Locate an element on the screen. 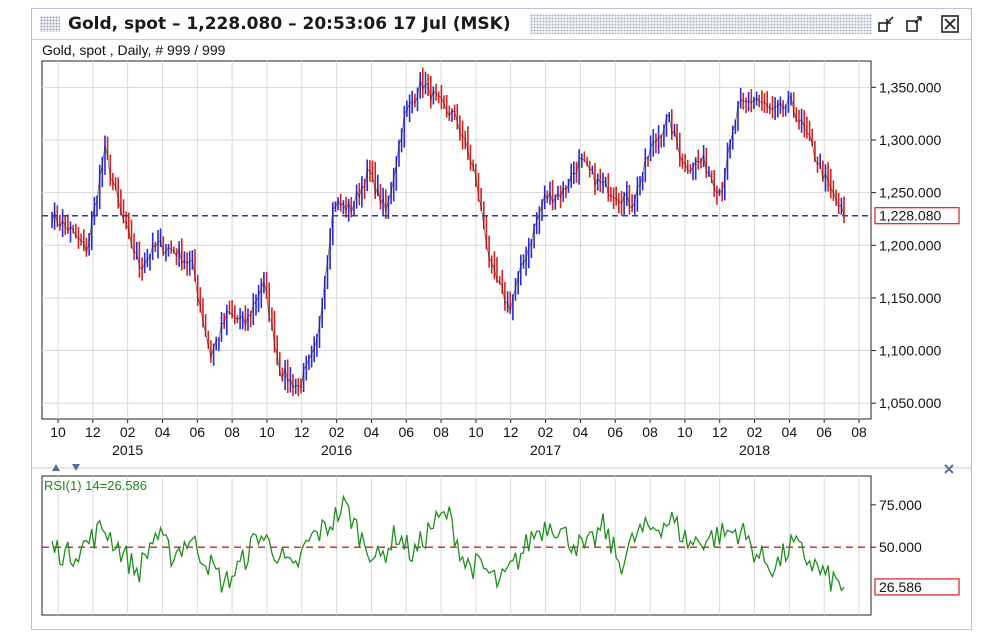 The image size is (1000, 639). rsi-y-tick-label: 50.000 is located at coordinates (900, 547).